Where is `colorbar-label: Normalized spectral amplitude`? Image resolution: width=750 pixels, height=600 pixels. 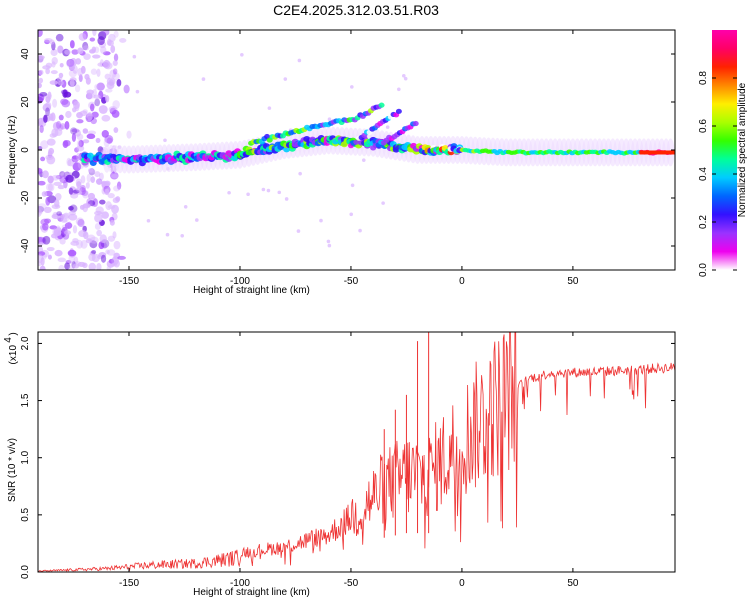 colorbar-label: Normalized spectral amplitude is located at coordinates (742, 149).